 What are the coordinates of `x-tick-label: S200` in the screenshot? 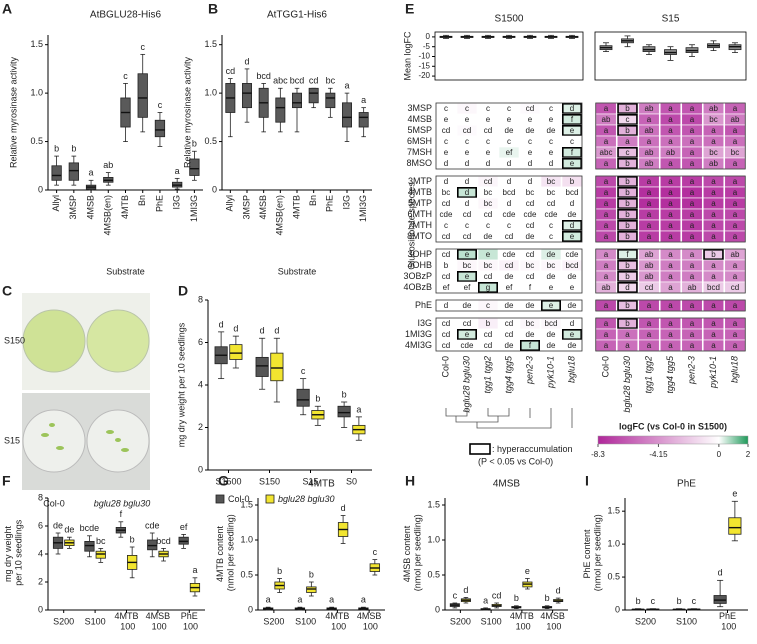 It's located at (273, 621).